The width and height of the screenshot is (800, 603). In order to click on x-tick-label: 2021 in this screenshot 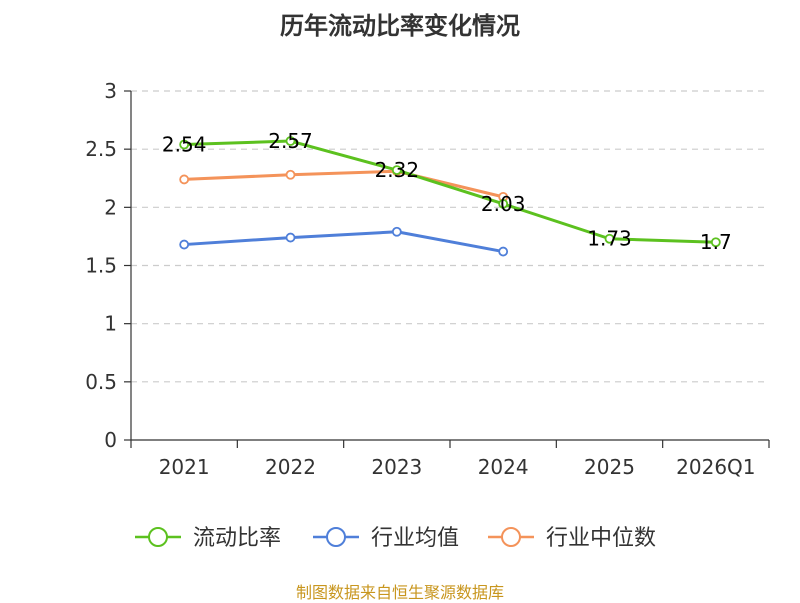, I will do `click(184, 467)`.